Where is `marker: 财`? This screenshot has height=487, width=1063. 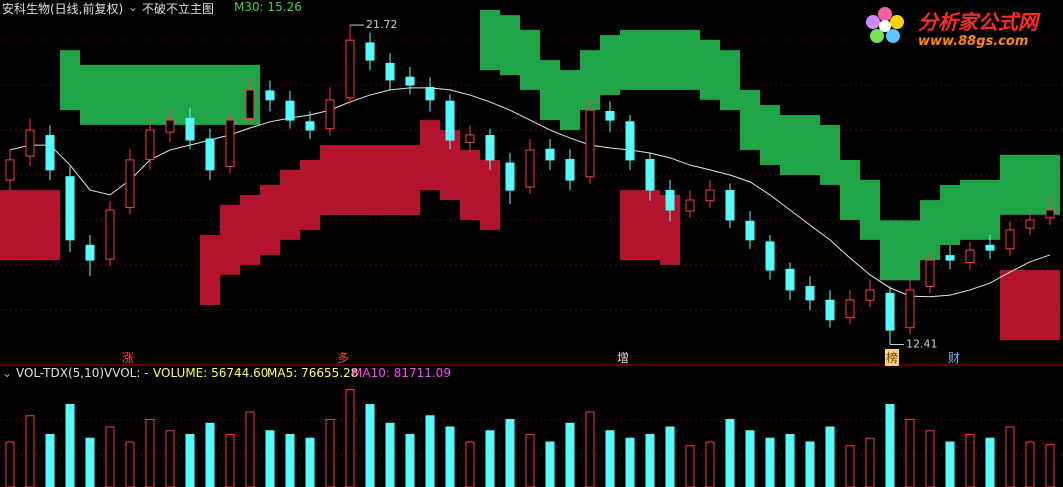
marker: 财 is located at coordinates (954, 358).